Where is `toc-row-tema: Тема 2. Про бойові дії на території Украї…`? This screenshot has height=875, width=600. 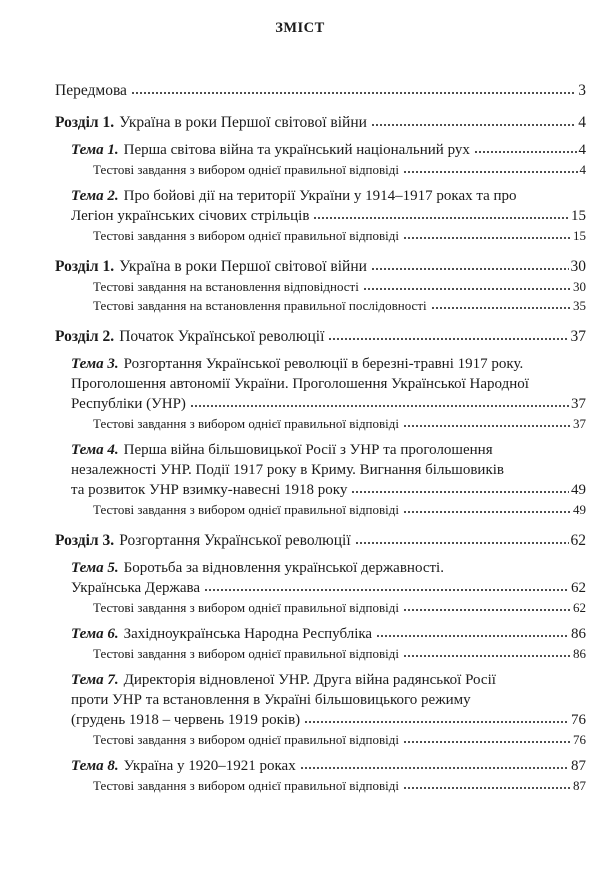 toc-row-tema: Тема 2. Про бойові дії на території Украї… is located at coordinates (328, 196).